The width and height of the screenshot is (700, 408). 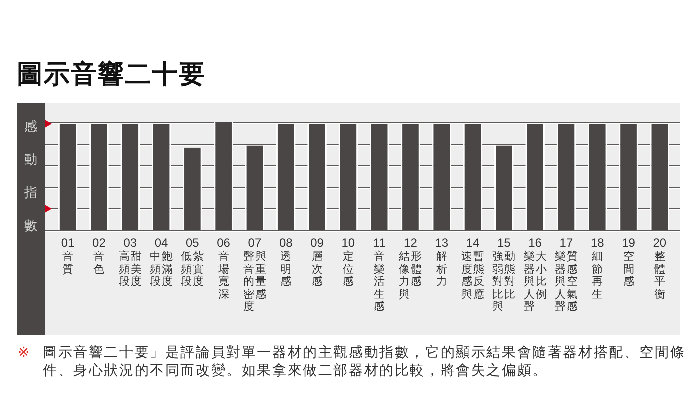 I want to click on x-tick-label: 09 層次感, so click(x=317, y=262).